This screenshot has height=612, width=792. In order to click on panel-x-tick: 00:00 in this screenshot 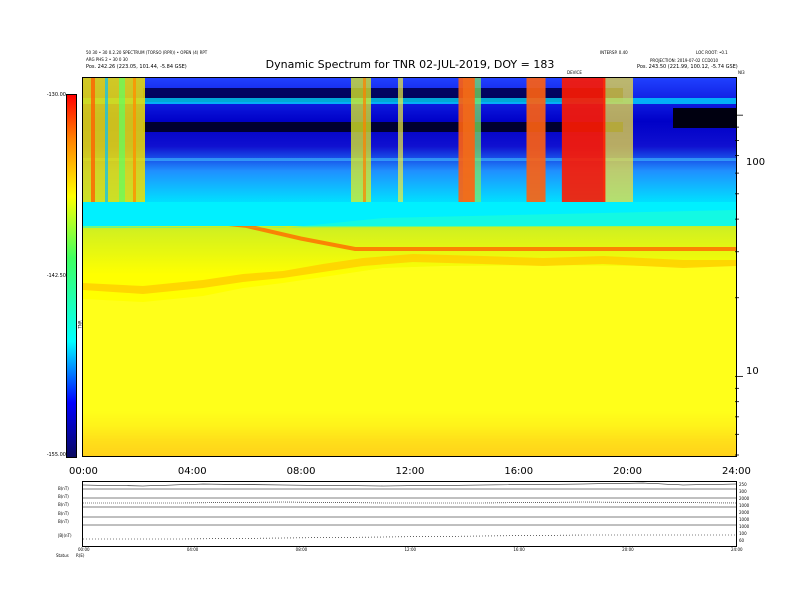, I will do `click(84, 549)`.